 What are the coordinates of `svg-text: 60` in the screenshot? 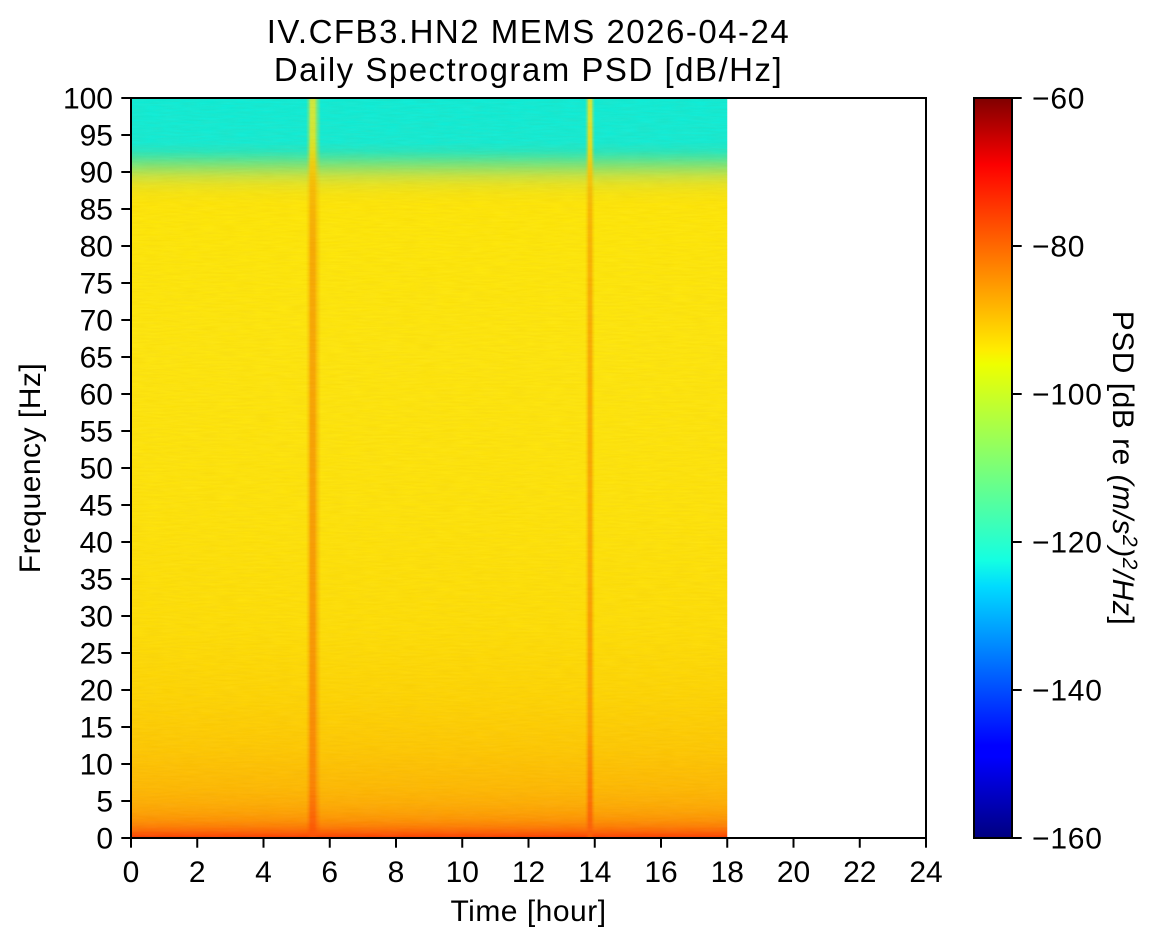 It's located at (96, 395).